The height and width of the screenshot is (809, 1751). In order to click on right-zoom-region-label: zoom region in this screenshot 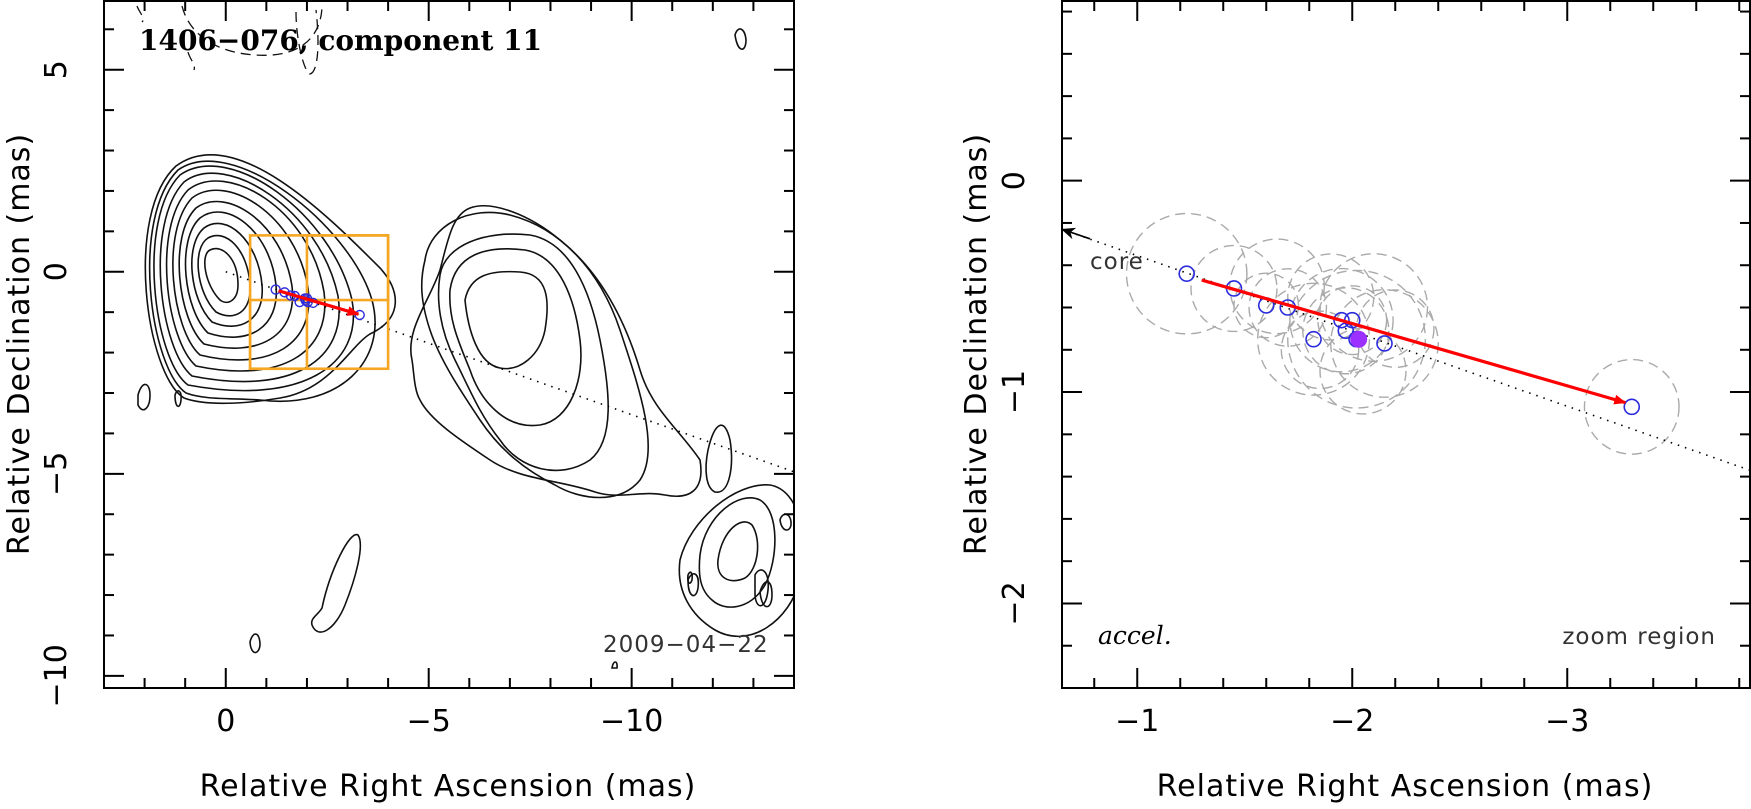, I will do `click(1639, 637)`.